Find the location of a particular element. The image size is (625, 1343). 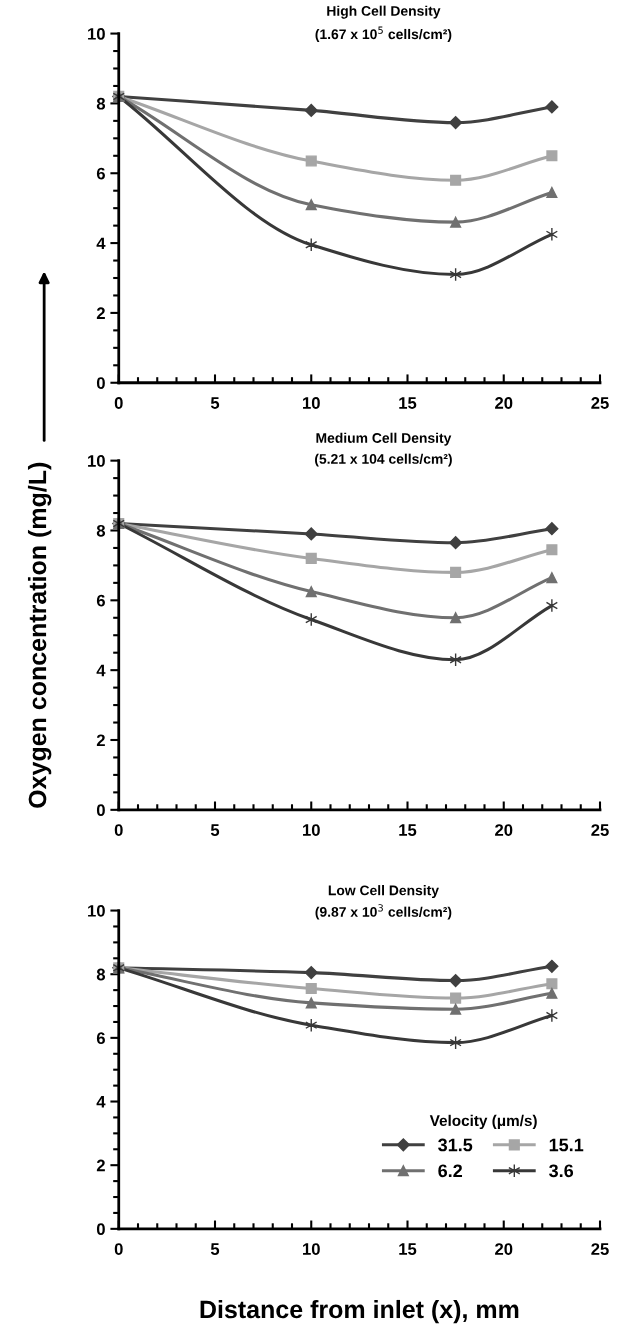

chart-title: High Cell Density is located at coordinates (384, 12).